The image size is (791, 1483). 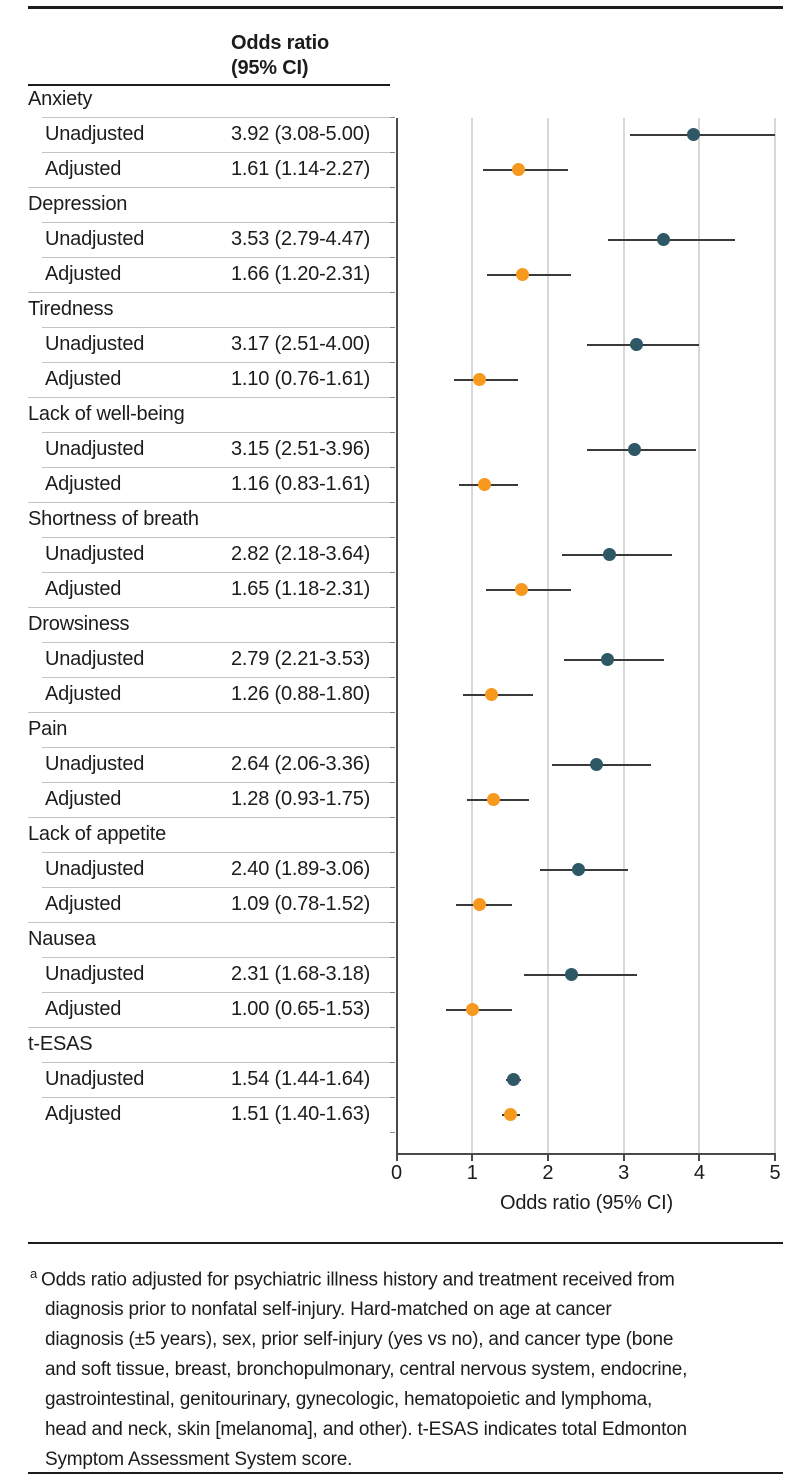 What do you see at coordinates (301, 484) in the screenshot?
I see `or-value: 1.16 (0.83-1.61)` at bounding box center [301, 484].